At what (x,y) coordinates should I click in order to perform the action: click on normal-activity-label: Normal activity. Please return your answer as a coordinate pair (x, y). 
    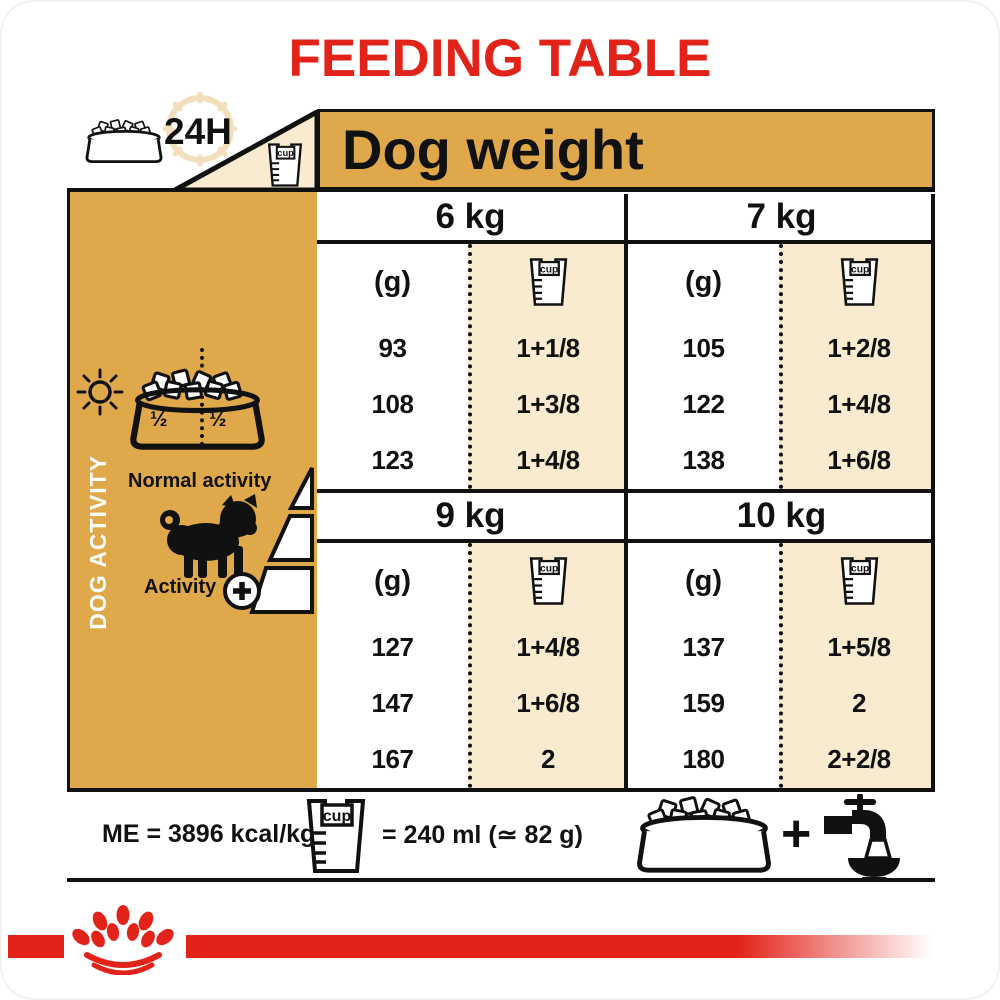
    Looking at the image, I should click on (200, 481).